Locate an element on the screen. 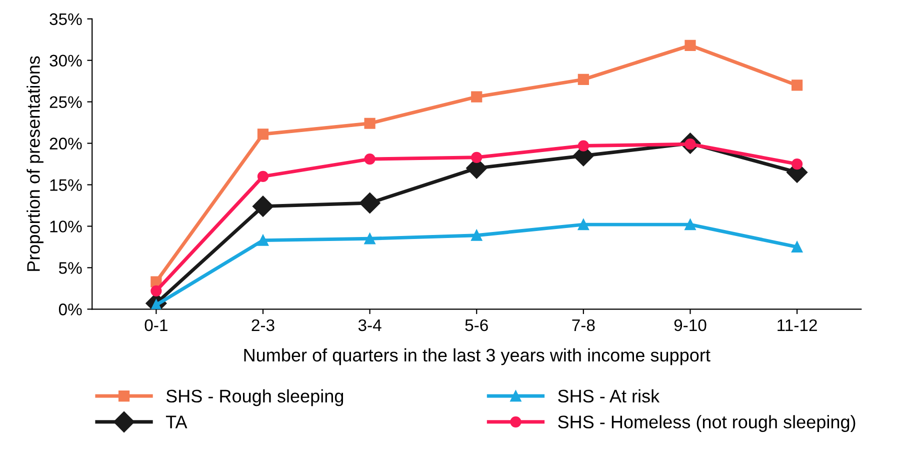  y-tick-label: 25% is located at coordinates (66, 102).